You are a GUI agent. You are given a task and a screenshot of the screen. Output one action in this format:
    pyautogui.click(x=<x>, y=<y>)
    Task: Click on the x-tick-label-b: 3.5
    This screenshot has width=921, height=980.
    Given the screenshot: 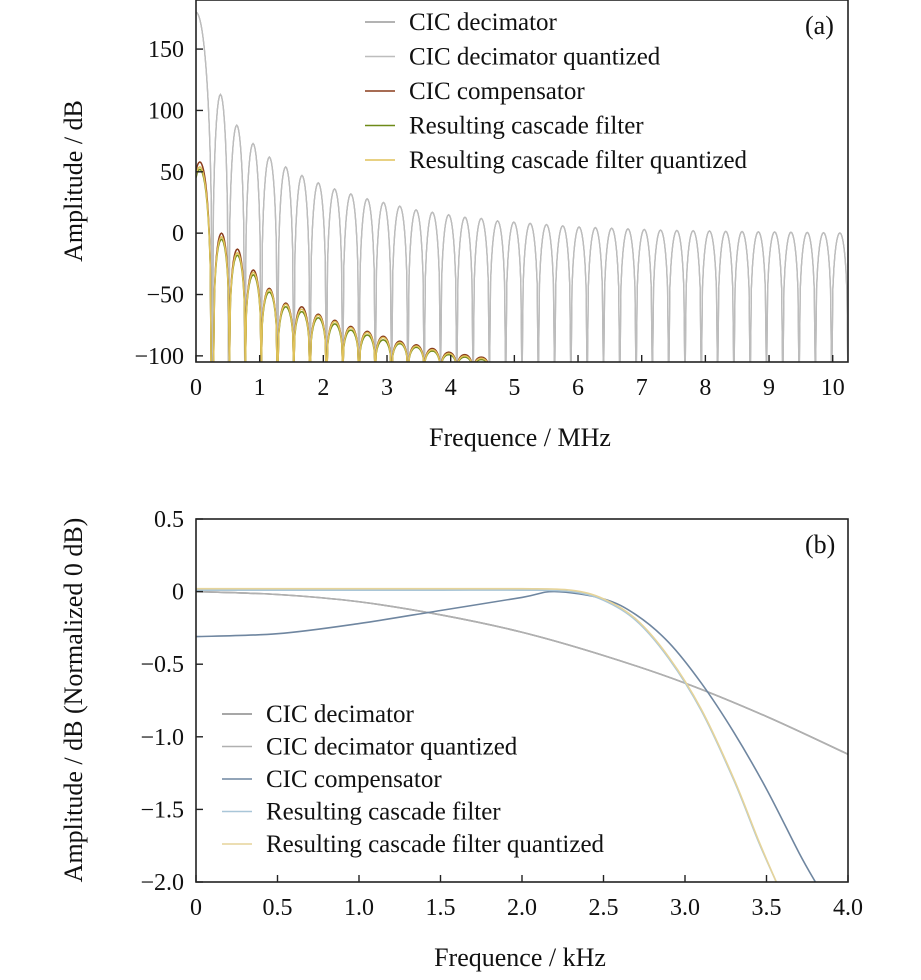 What is the action you would take?
    pyautogui.click(x=767, y=908)
    